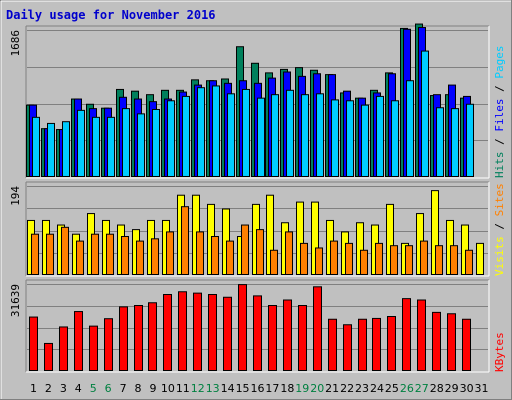 The image size is (512, 400). Describe the element at coordinates (287, 388) in the screenshot. I see `x-tick-label: 18` at that location.